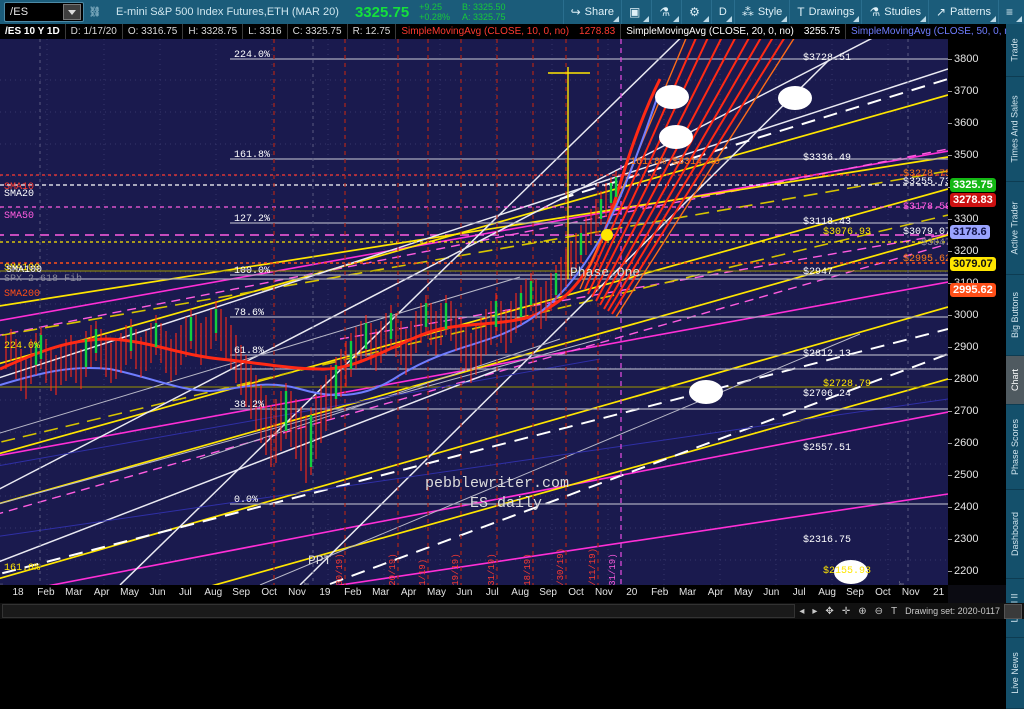  I want to click on price-tick-2500: 2500, so click(963, 475).